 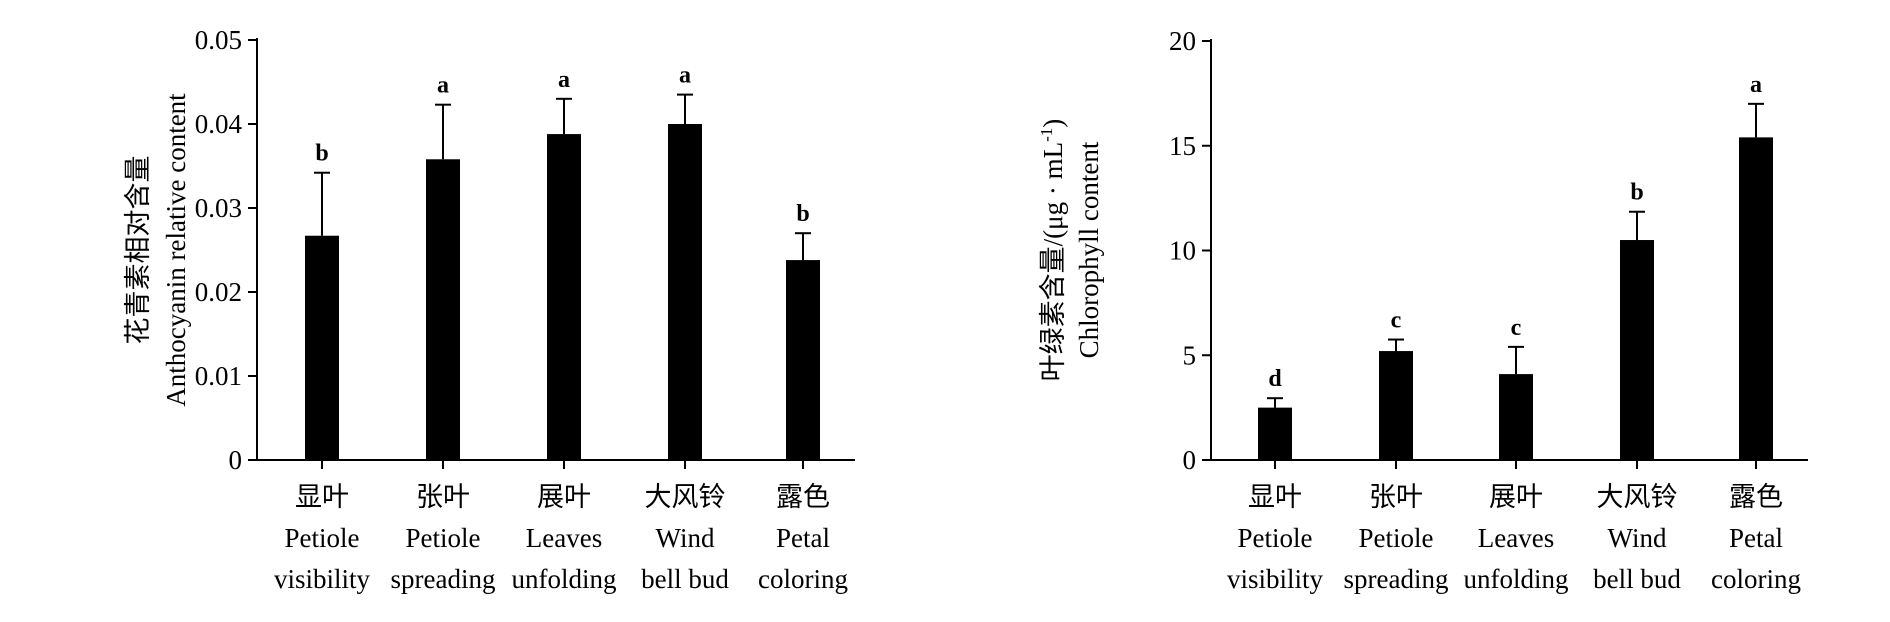 What do you see at coordinates (218, 208) in the screenshot?
I see `y-tick-label: 0.03` at bounding box center [218, 208].